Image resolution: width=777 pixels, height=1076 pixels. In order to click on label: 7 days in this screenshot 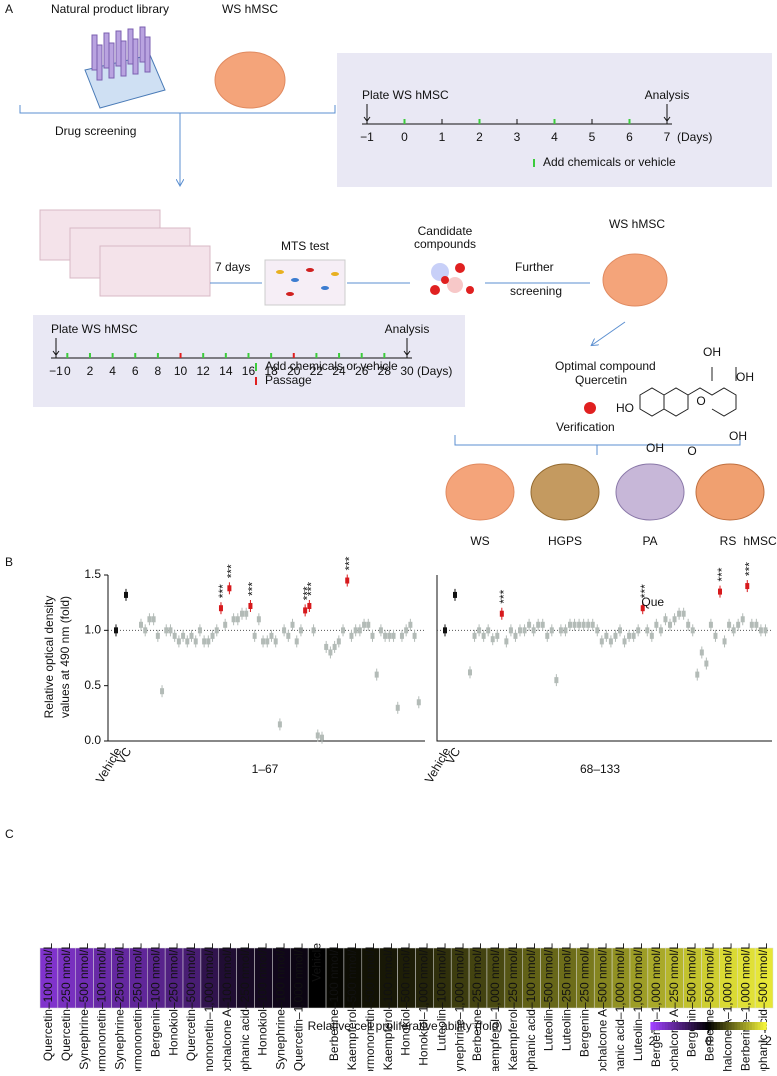, I will do `click(232, 267)`.